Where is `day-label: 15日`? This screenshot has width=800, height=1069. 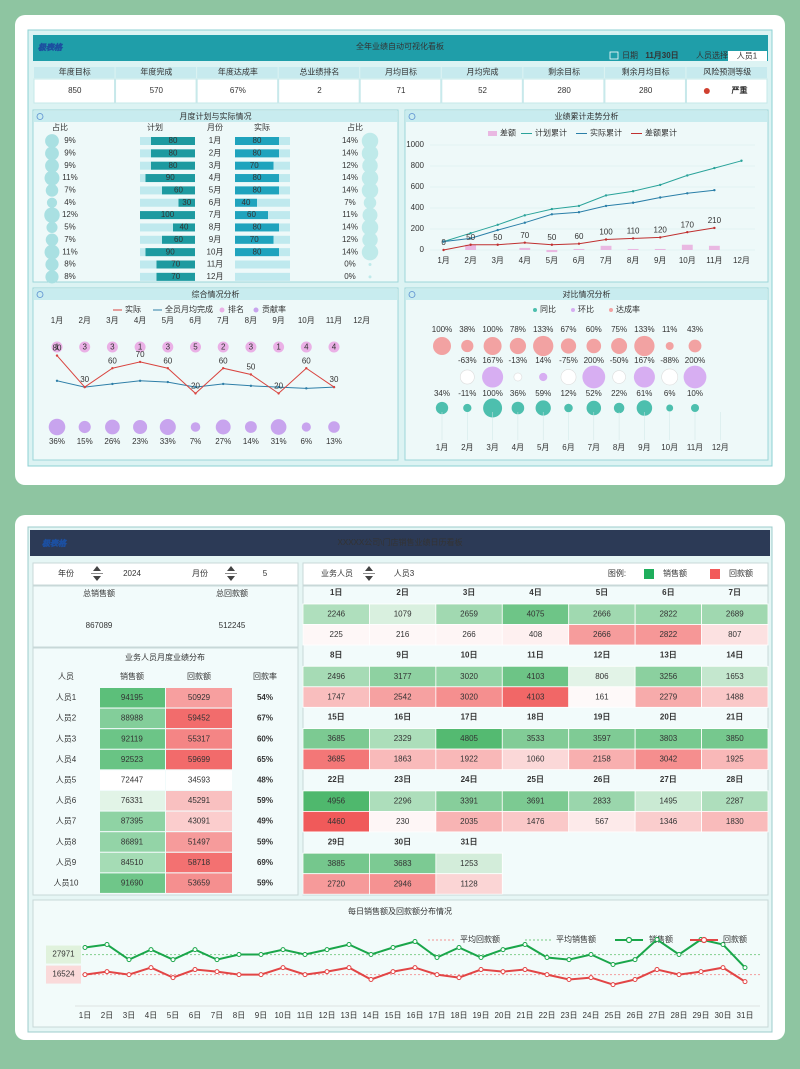 day-label: 15日 is located at coordinates (336, 717).